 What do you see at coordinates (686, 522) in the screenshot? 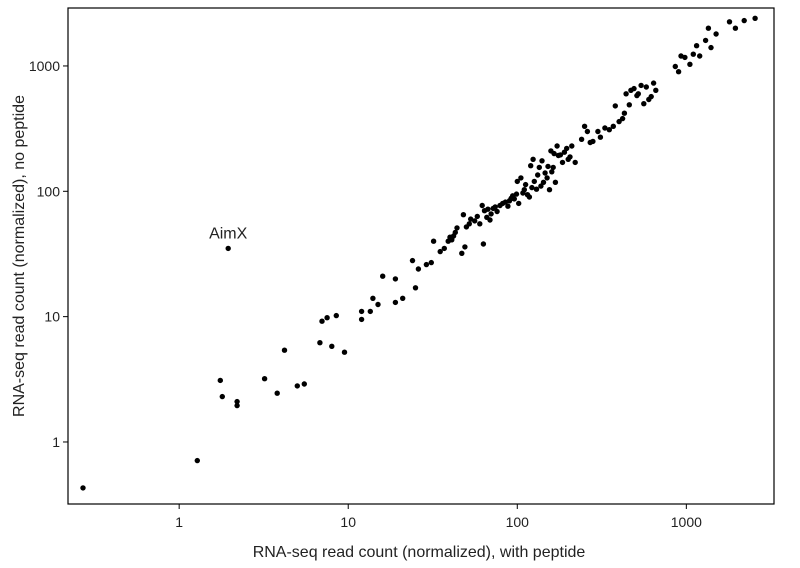
I see `x-tick-label-1000: 1000` at bounding box center [686, 522].